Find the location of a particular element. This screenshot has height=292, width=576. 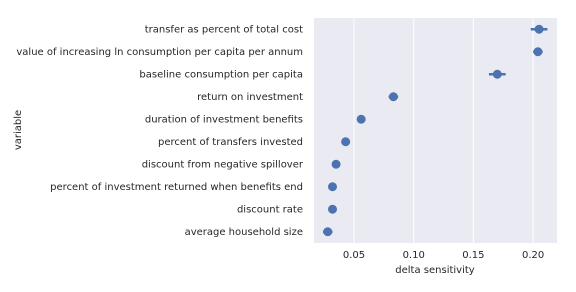

x-tick-label: 0.10 is located at coordinates (414, 255).